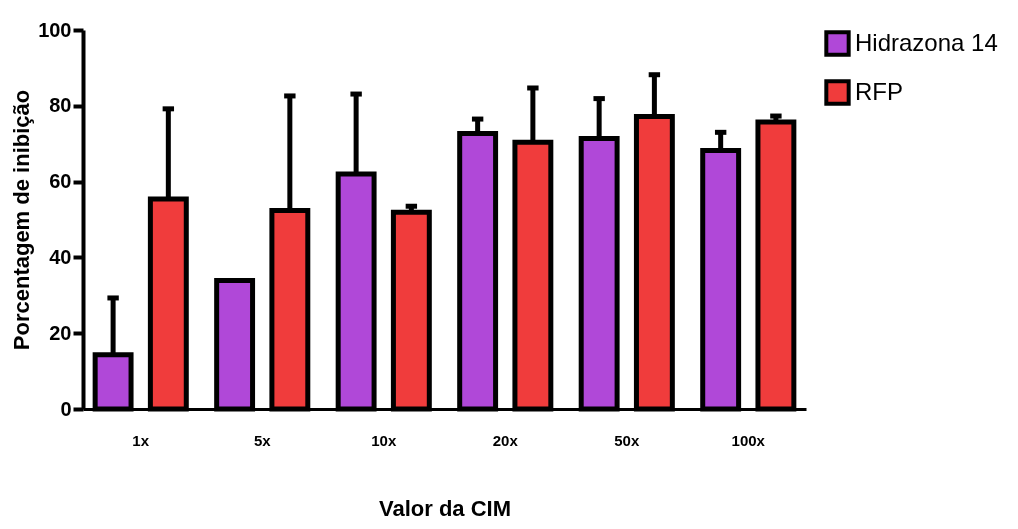 The height and width of the screenshot is (529, 1018). What do you see at coordinates (262, 440) in the screenshot?
I see `x-tick-label: 5x` at bounding box center [262, 440].